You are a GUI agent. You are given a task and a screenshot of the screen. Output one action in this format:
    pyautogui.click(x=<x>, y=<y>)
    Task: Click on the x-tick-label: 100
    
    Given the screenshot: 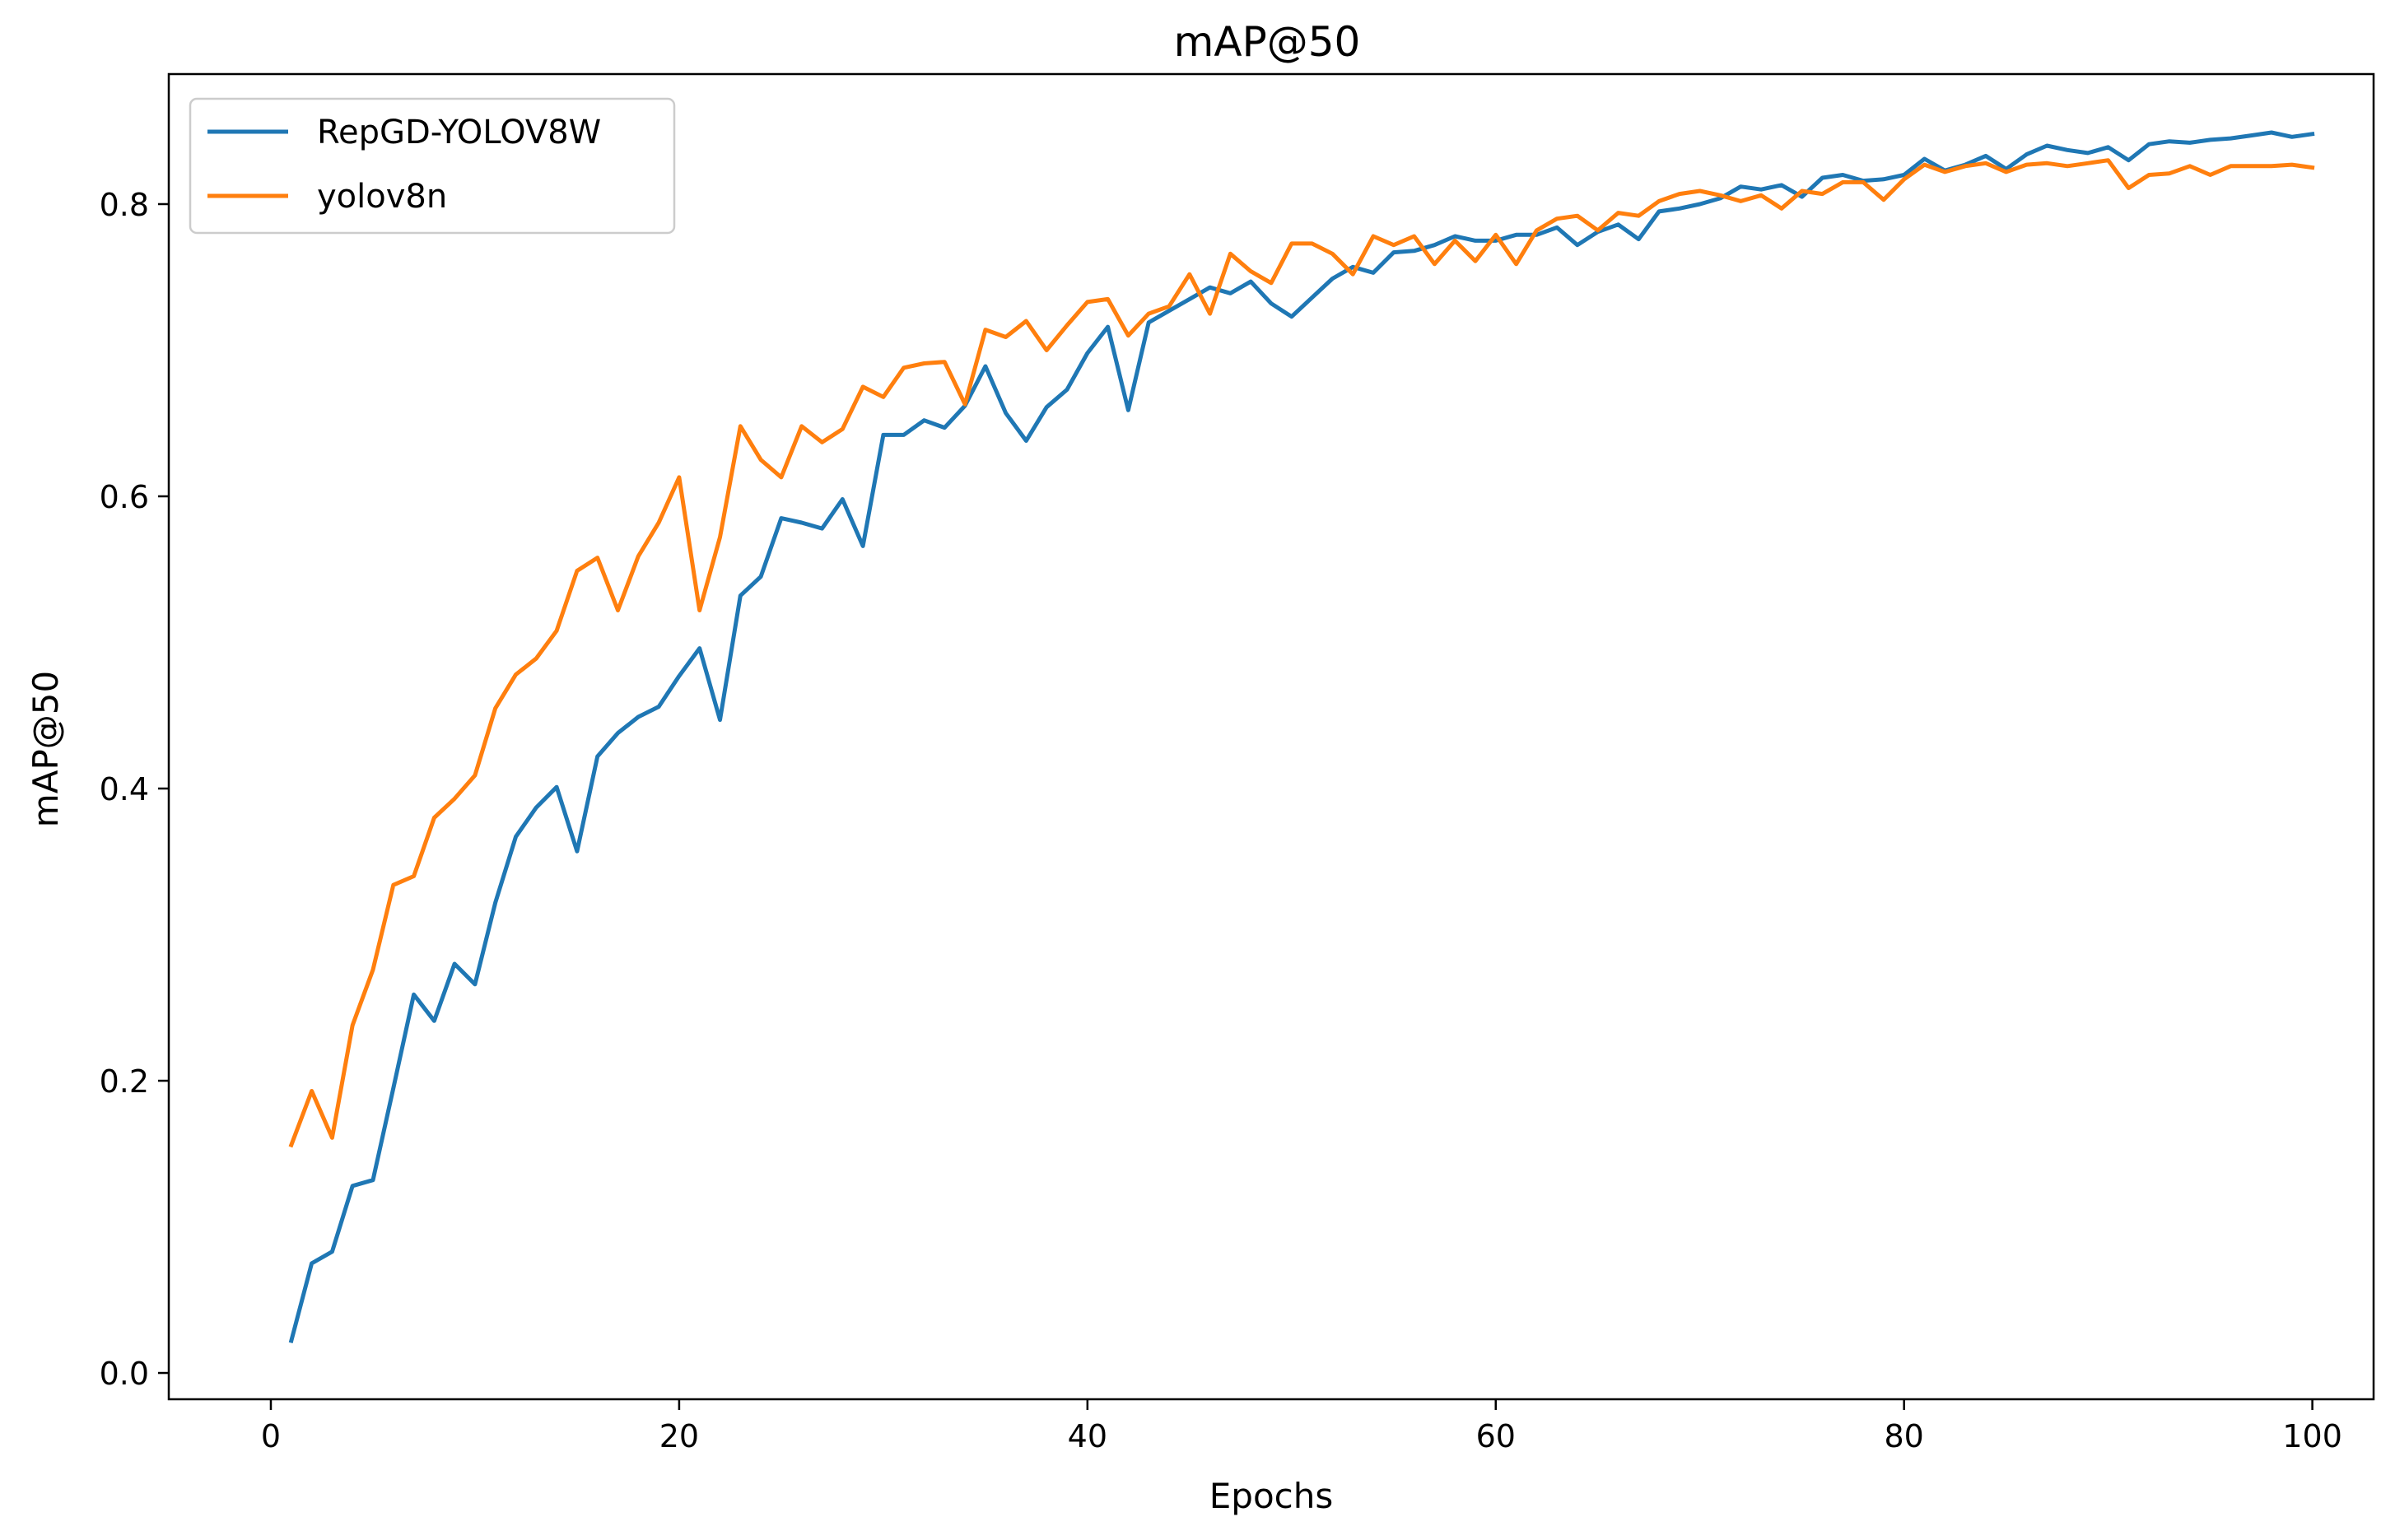 What is the action you would take?
    pyautogui.click(x=2312, y=1436)
    